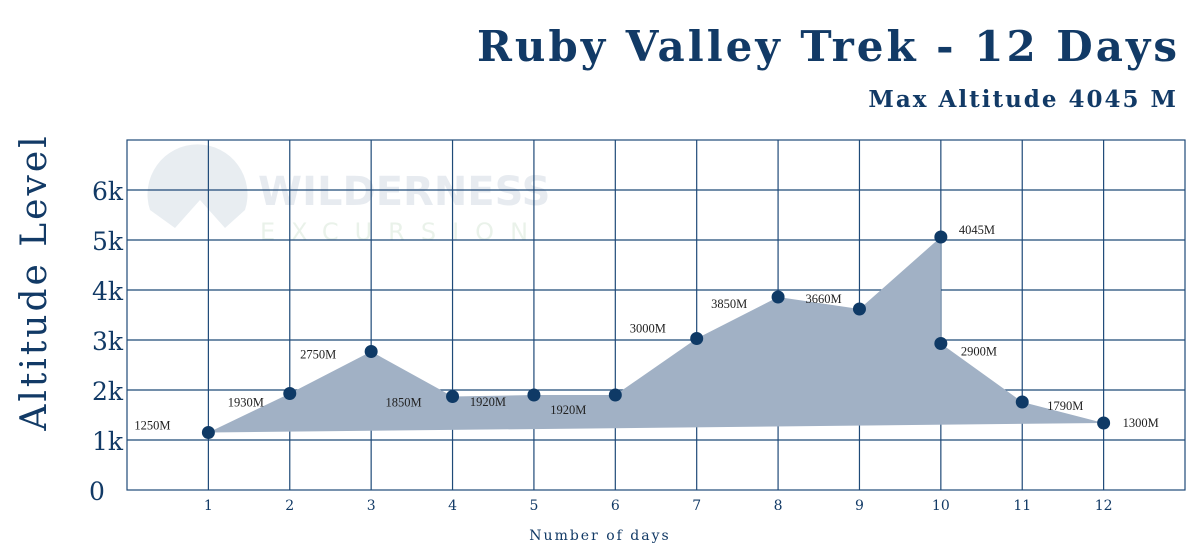 The width and height of the screenshot is (1200, 556). I want to click on y-tick-label: 0, so click(97, 491).